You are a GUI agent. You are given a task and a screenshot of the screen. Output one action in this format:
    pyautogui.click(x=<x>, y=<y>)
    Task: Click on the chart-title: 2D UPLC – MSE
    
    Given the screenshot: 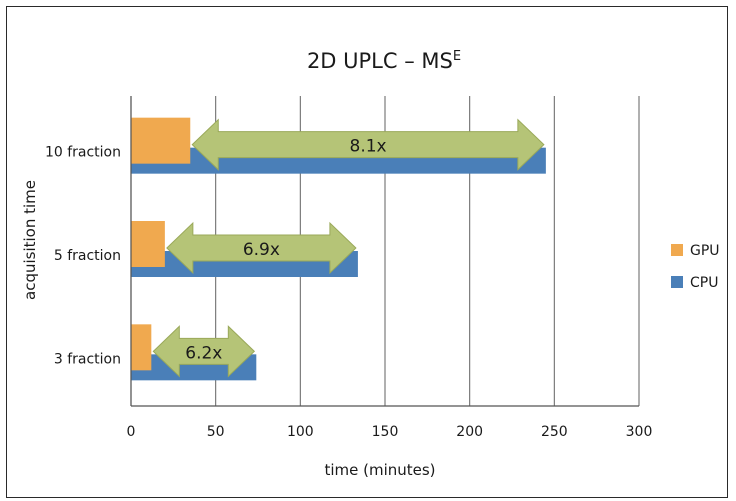 What is the action you would take?
    pyautogui.click(x=384, y=61)
    